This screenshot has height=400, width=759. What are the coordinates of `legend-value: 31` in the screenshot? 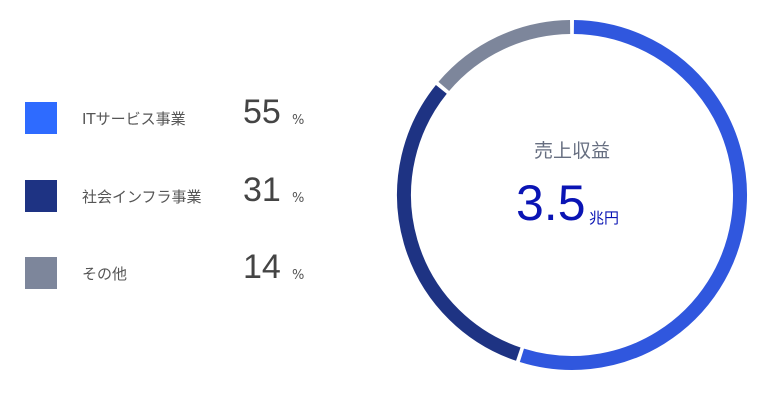 It's located at (262, 190).